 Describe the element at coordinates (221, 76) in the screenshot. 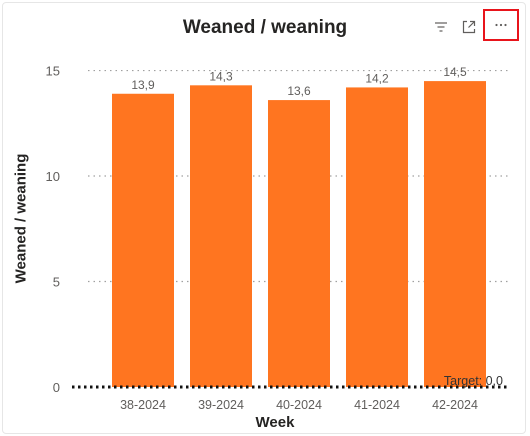

I see `data-label: 14,3` at that location.